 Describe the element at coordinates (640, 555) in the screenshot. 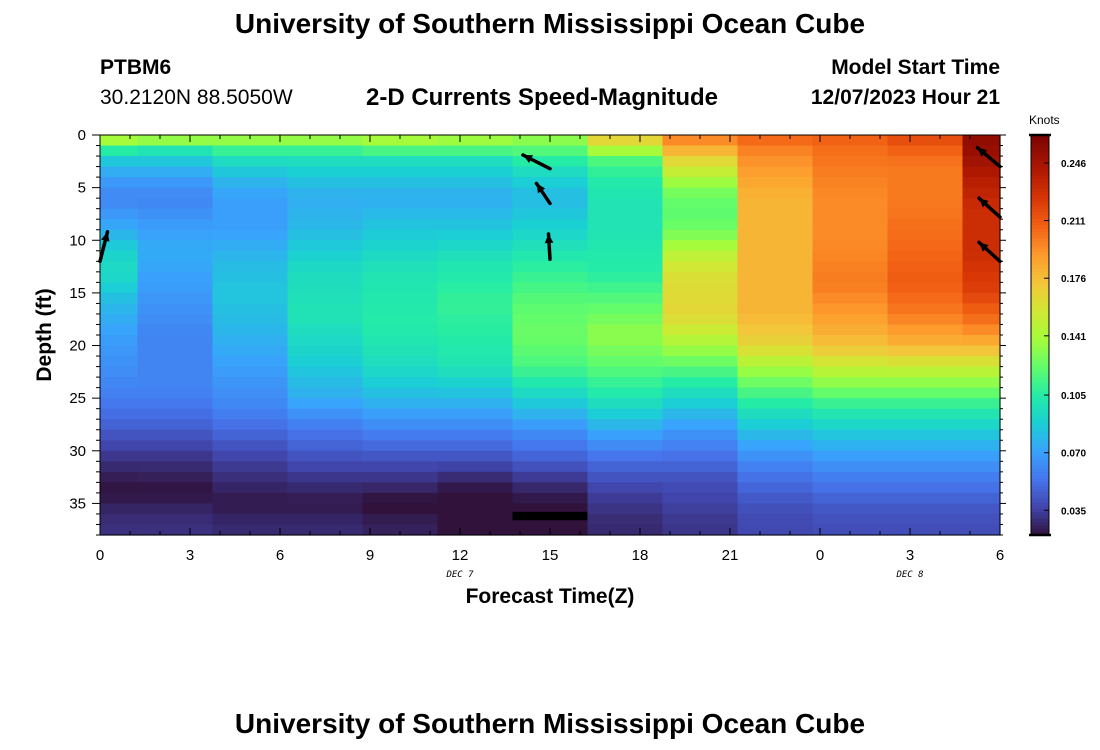

I see `x-tick-label: 18` at that location.